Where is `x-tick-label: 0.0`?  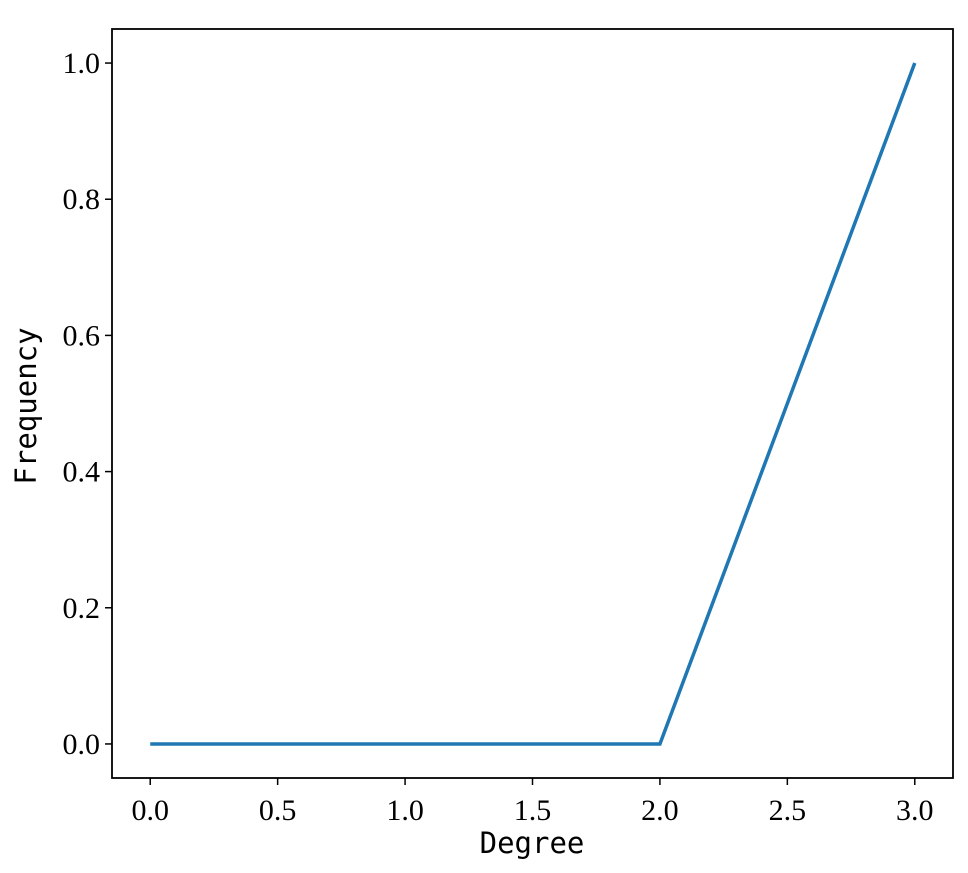 x-tick-label: 0.0 is located at coordinates (150, 810).